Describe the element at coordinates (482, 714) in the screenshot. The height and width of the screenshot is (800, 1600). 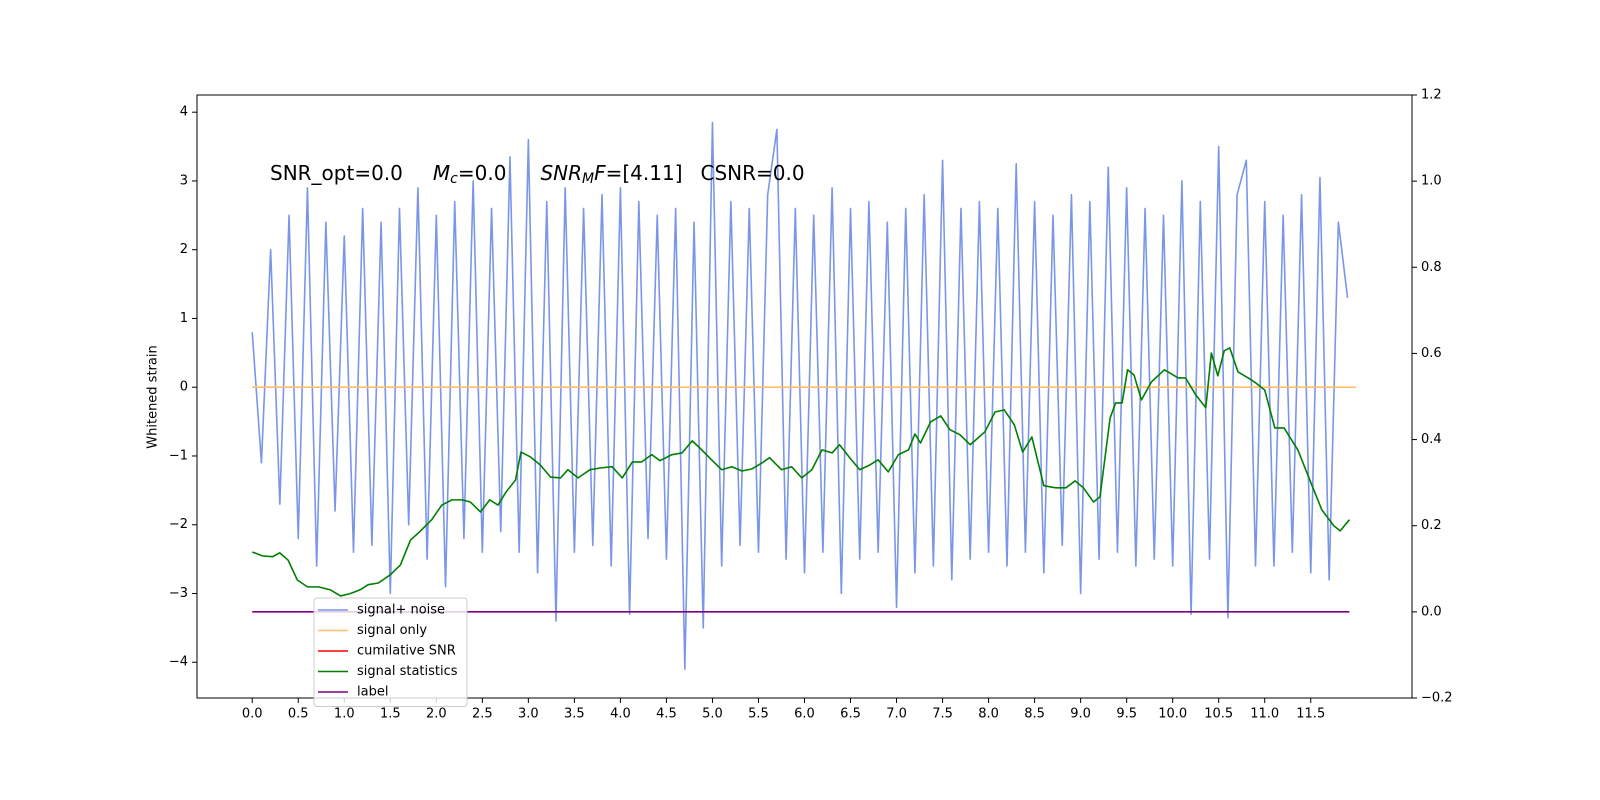
I see `x-tick-label: 2.5` at that location.